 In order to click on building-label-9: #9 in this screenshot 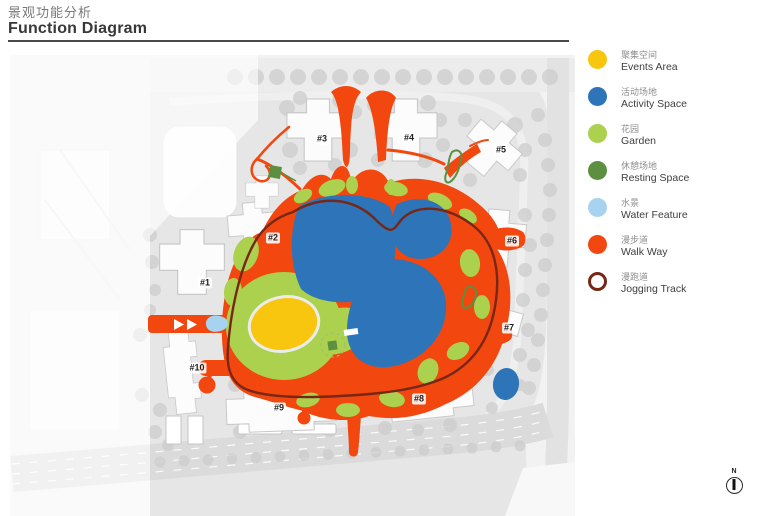, I will do `click(279, 408)`.